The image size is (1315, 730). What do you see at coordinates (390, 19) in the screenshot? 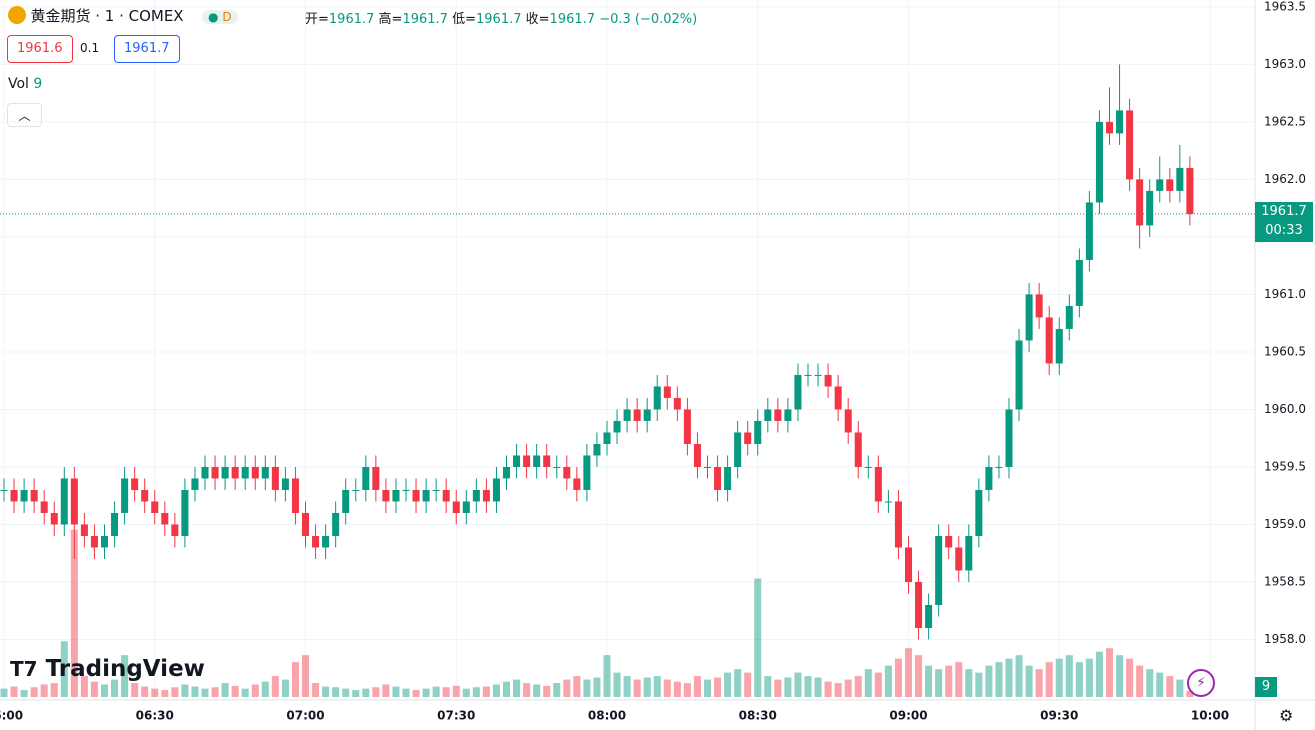
I see `ohlc-label: 高=` at bounding box center [390, 19].